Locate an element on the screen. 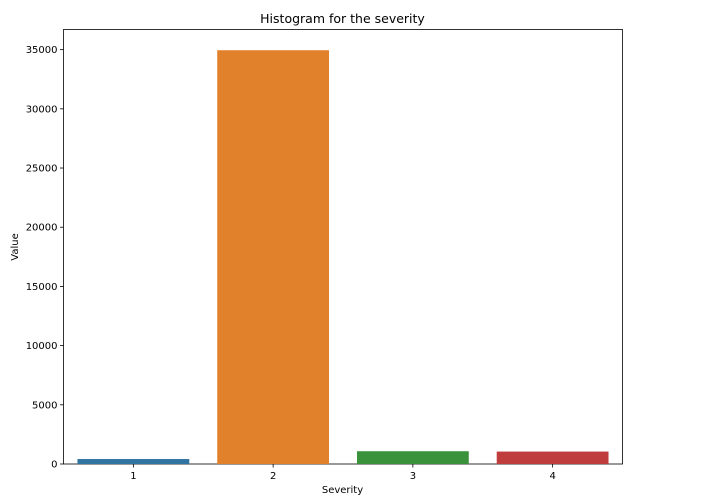 This screenshot has height=503, width=702. x-axis-label: Severity is located at coordinates (342, 490).